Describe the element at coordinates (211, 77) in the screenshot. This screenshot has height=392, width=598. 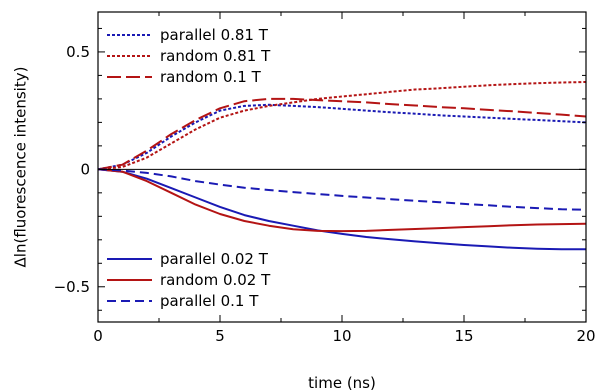
I see `legend-label: random 0.1 T` at that location.